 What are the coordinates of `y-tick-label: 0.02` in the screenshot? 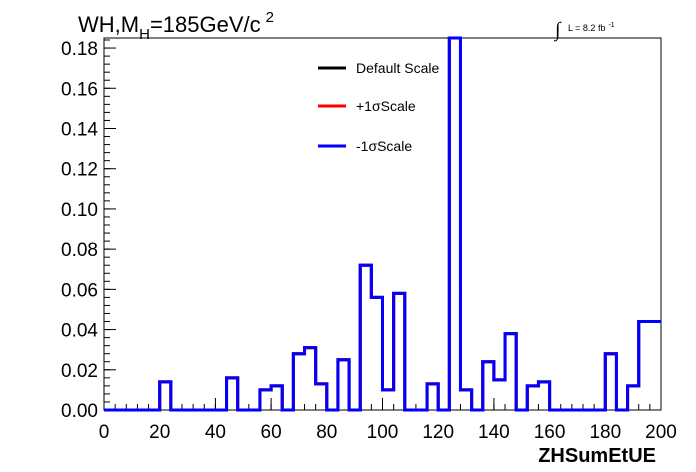 It's located at (79, 371).